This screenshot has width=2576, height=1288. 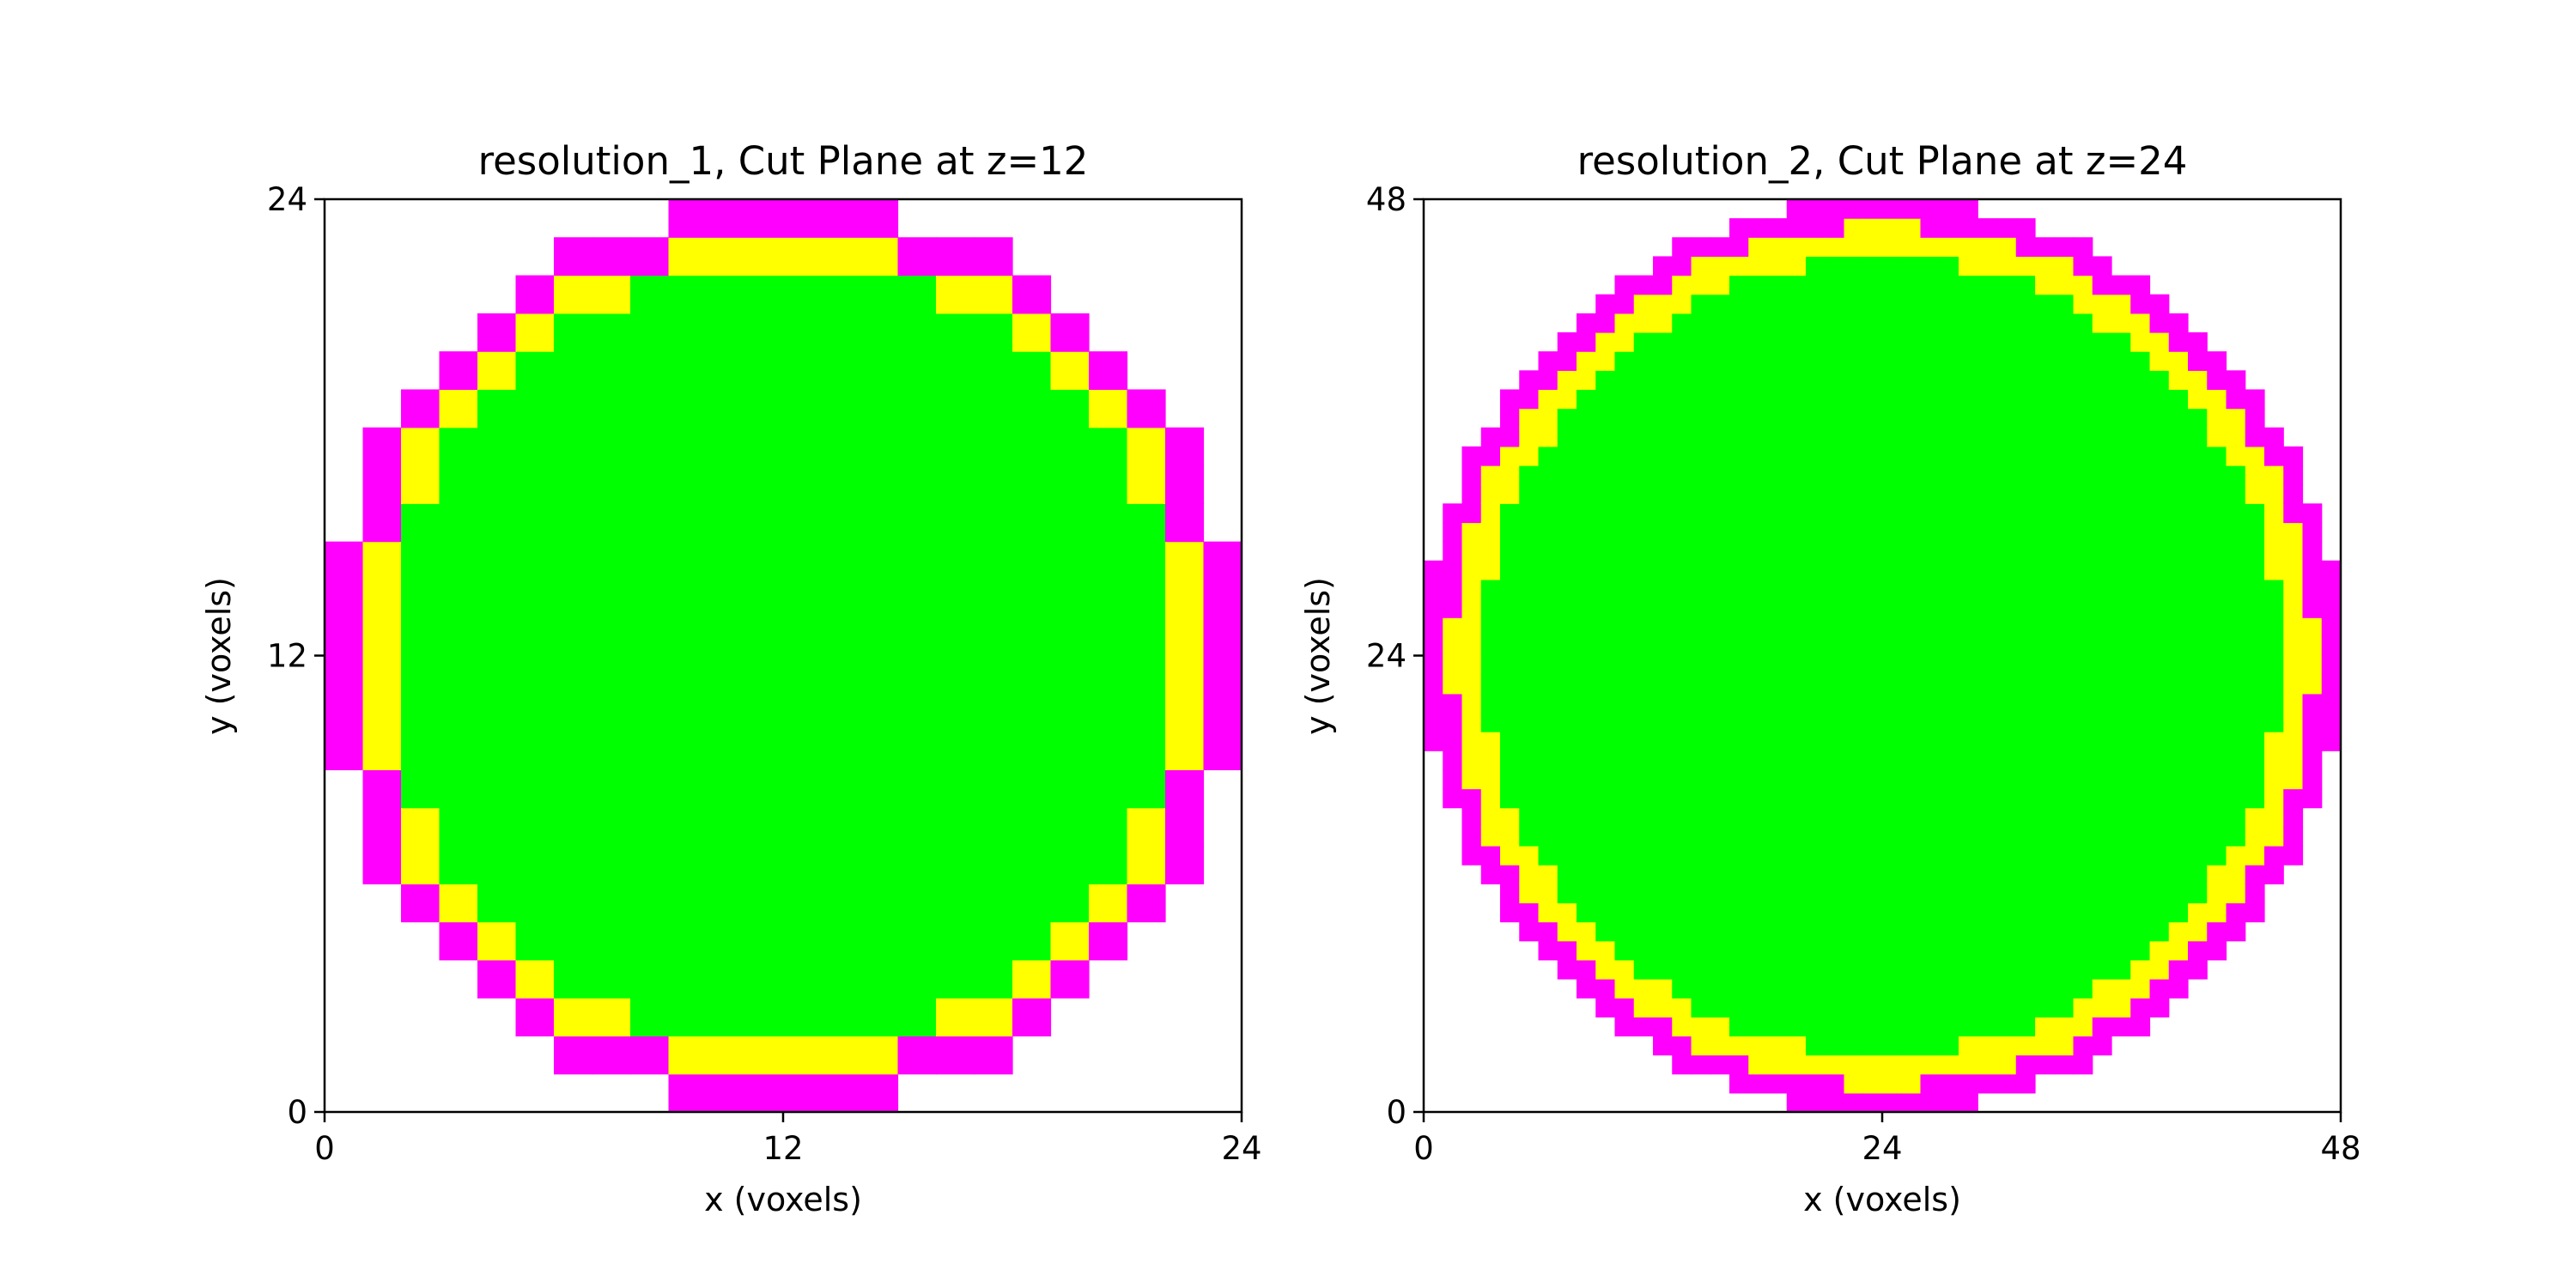 What do you see at coordinates (1241, 1148) in the screenshot?
I see `x-tick-label: 24` at bounding box center [1241, 1148].